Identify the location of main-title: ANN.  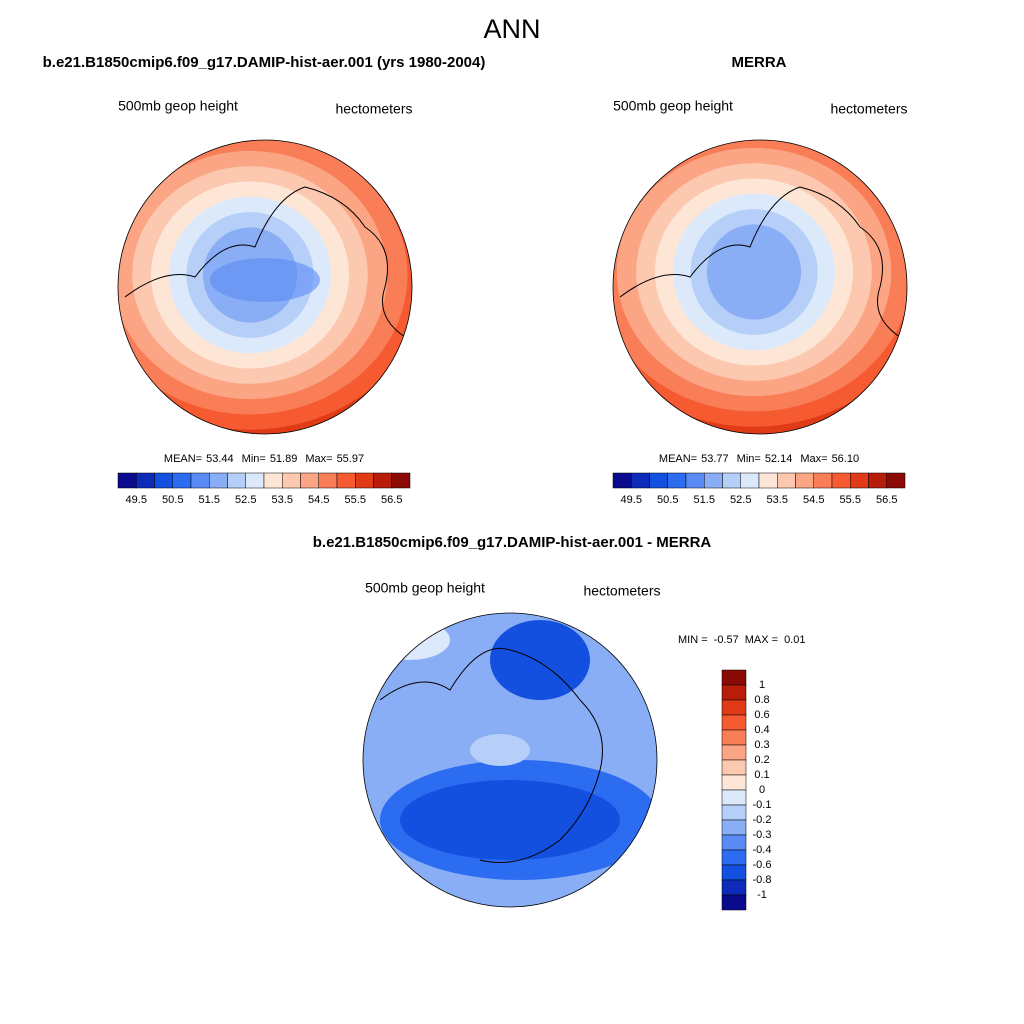
(511, 29).